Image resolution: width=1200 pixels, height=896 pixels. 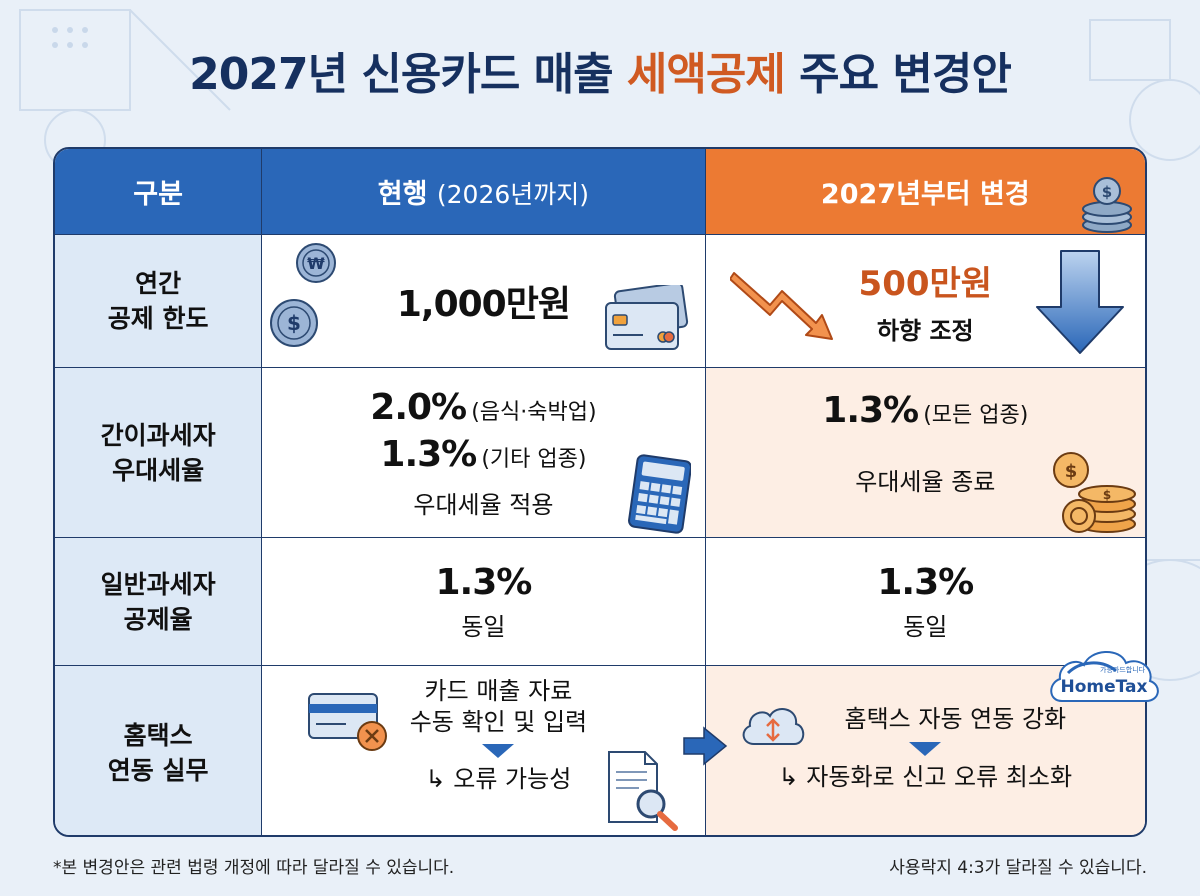 What do you see at coordinates (706, 74) in the screenshot?
I see `title-accent: 세액공제` at bounding box center [706, 74].